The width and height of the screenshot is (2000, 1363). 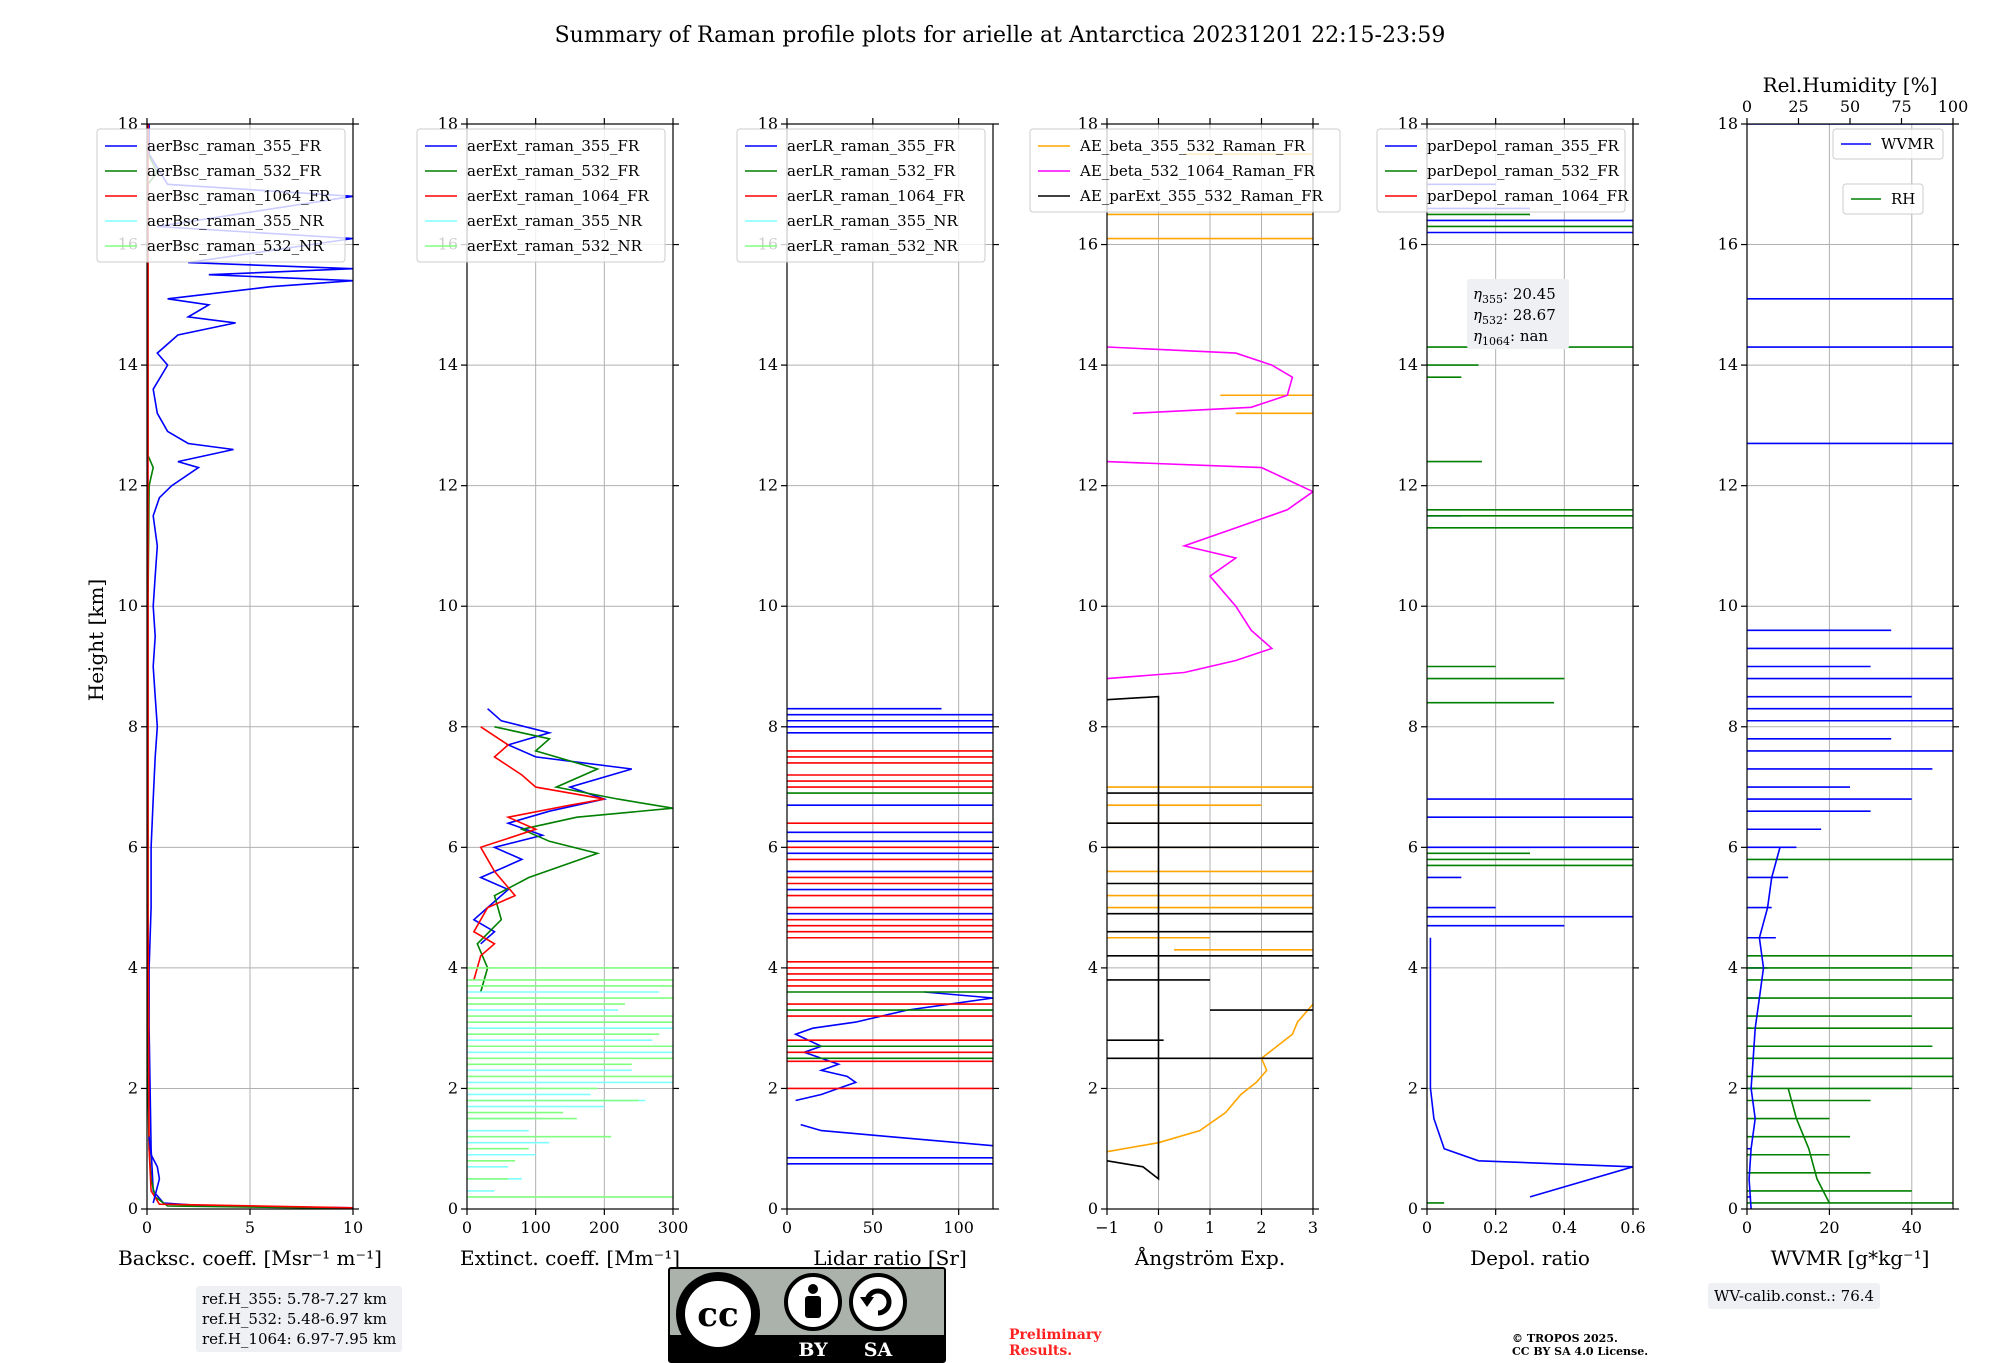 What do you see at coordinates (294, 1319) in the screenshot?
I see `ref-height-532: ref.H_532: 5.48-6.97 km` at bounding box center [294, 1319].